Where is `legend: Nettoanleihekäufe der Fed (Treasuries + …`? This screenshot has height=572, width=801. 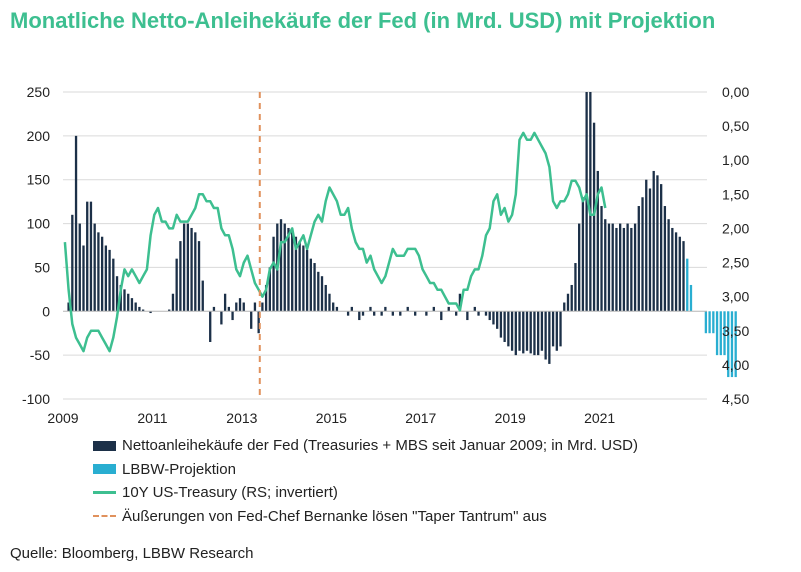
legend: Nettoanleihekäufe der Fed (Treasuries + … is located at coordinates (365, 481).